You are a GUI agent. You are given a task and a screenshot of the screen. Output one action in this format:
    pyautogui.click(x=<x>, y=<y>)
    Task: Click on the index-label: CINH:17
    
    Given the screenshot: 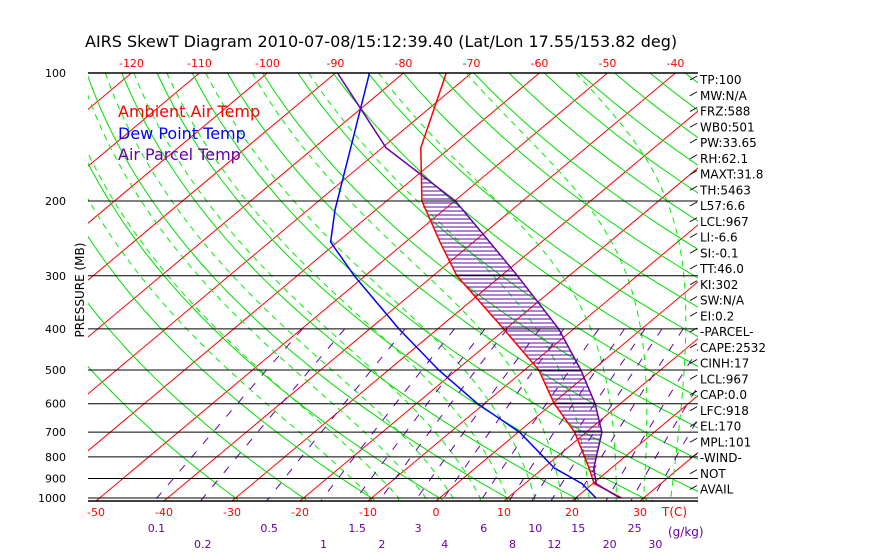 What is the action you would take?
    pyautogui.click(x=724, y=364)
    